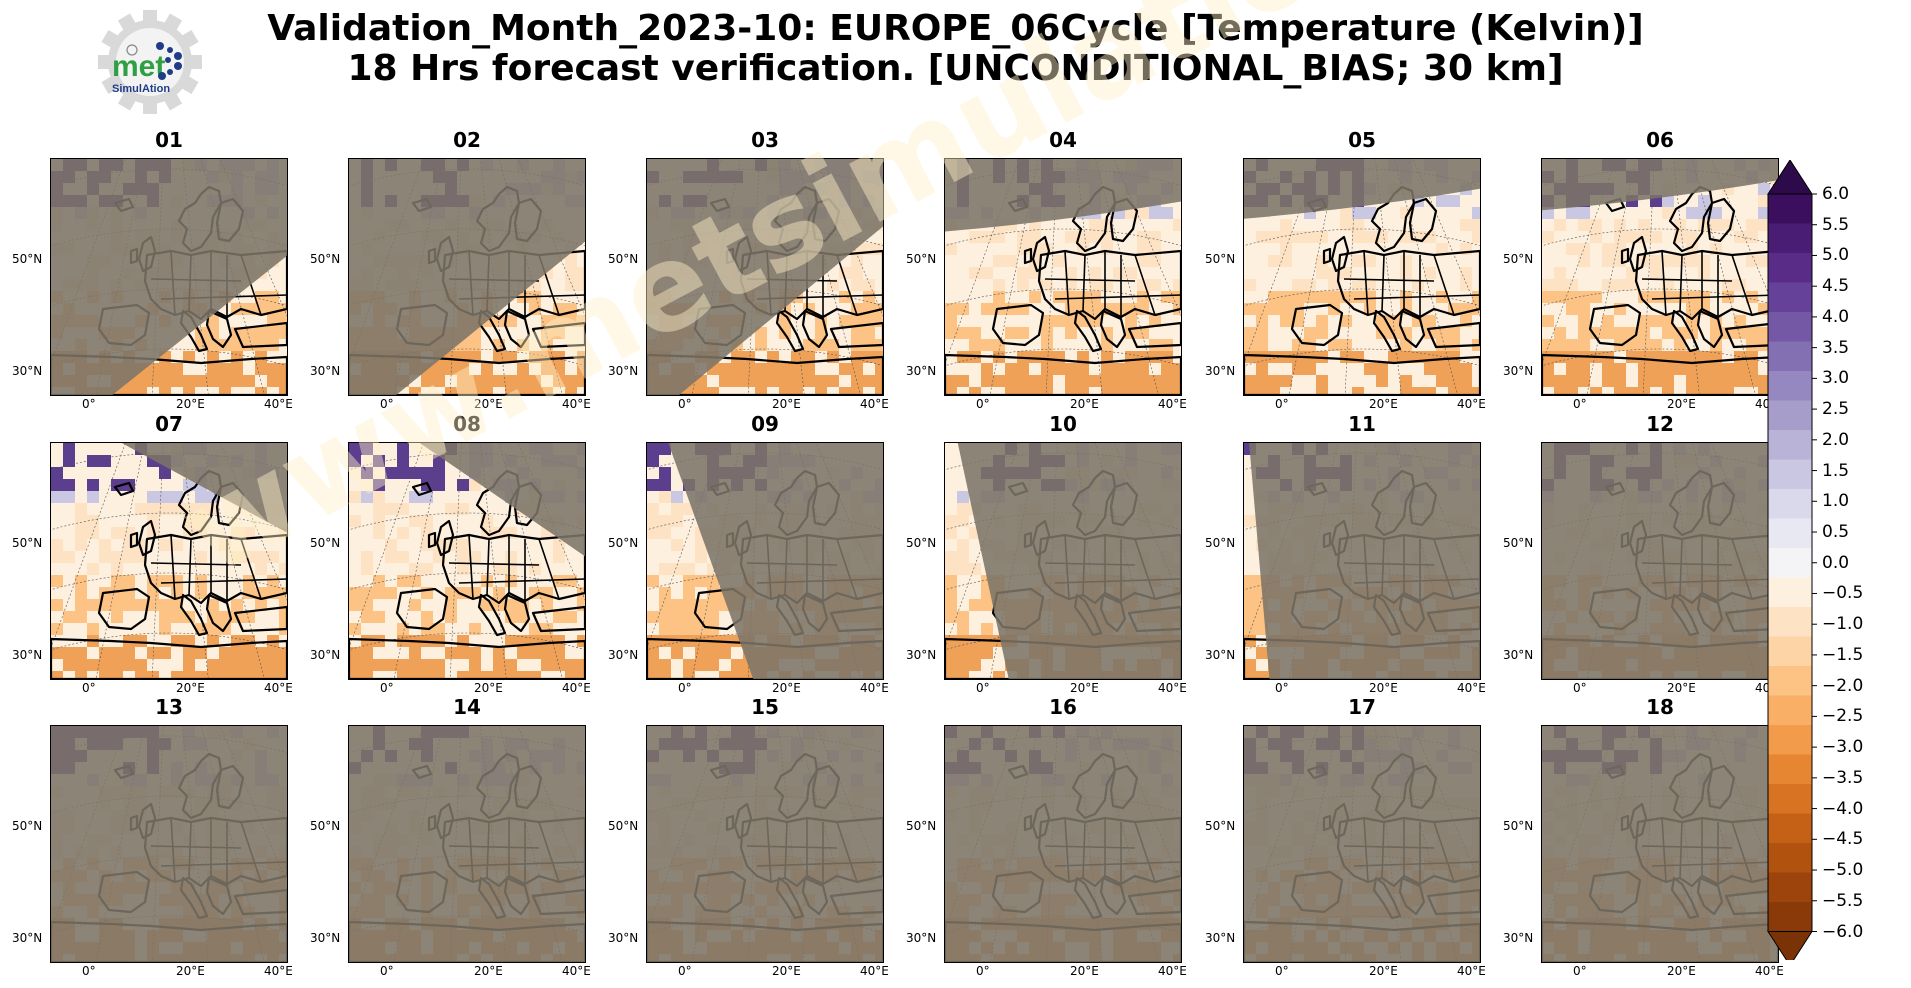 The image size is (1911, 988). I want to click on lon-tick-label: 0°, so click(983, 688).